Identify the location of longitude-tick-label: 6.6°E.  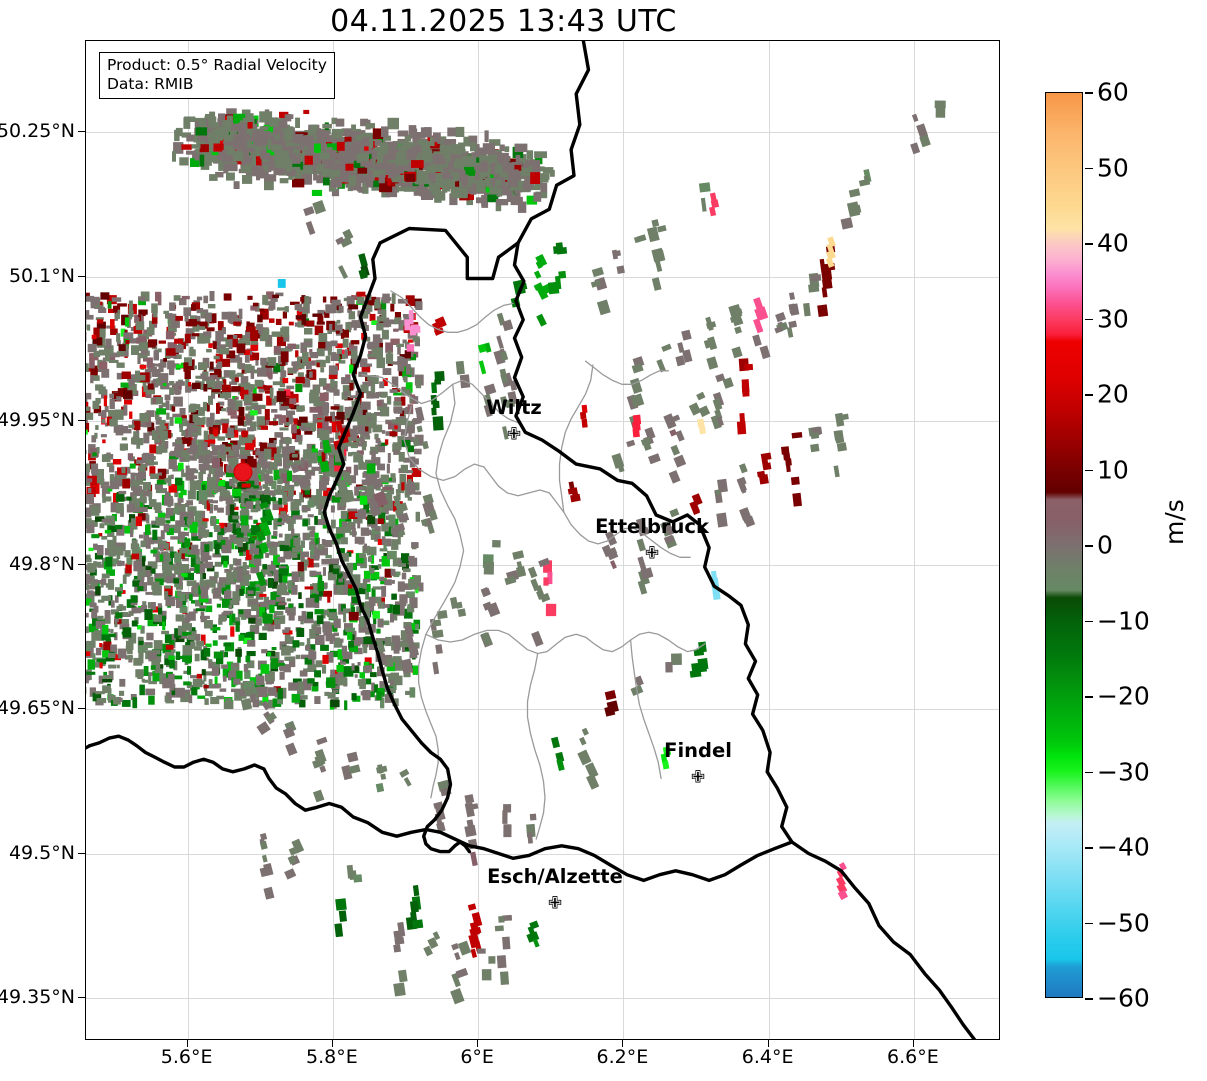
(912, 1057).